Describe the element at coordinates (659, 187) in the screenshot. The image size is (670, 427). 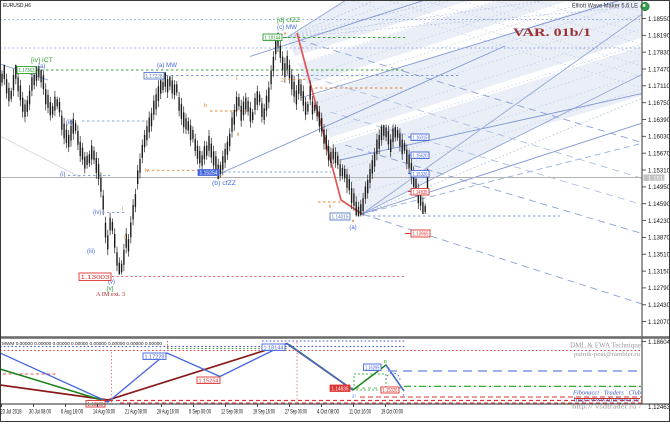
I see `svg-text: 1.14950` at that location.